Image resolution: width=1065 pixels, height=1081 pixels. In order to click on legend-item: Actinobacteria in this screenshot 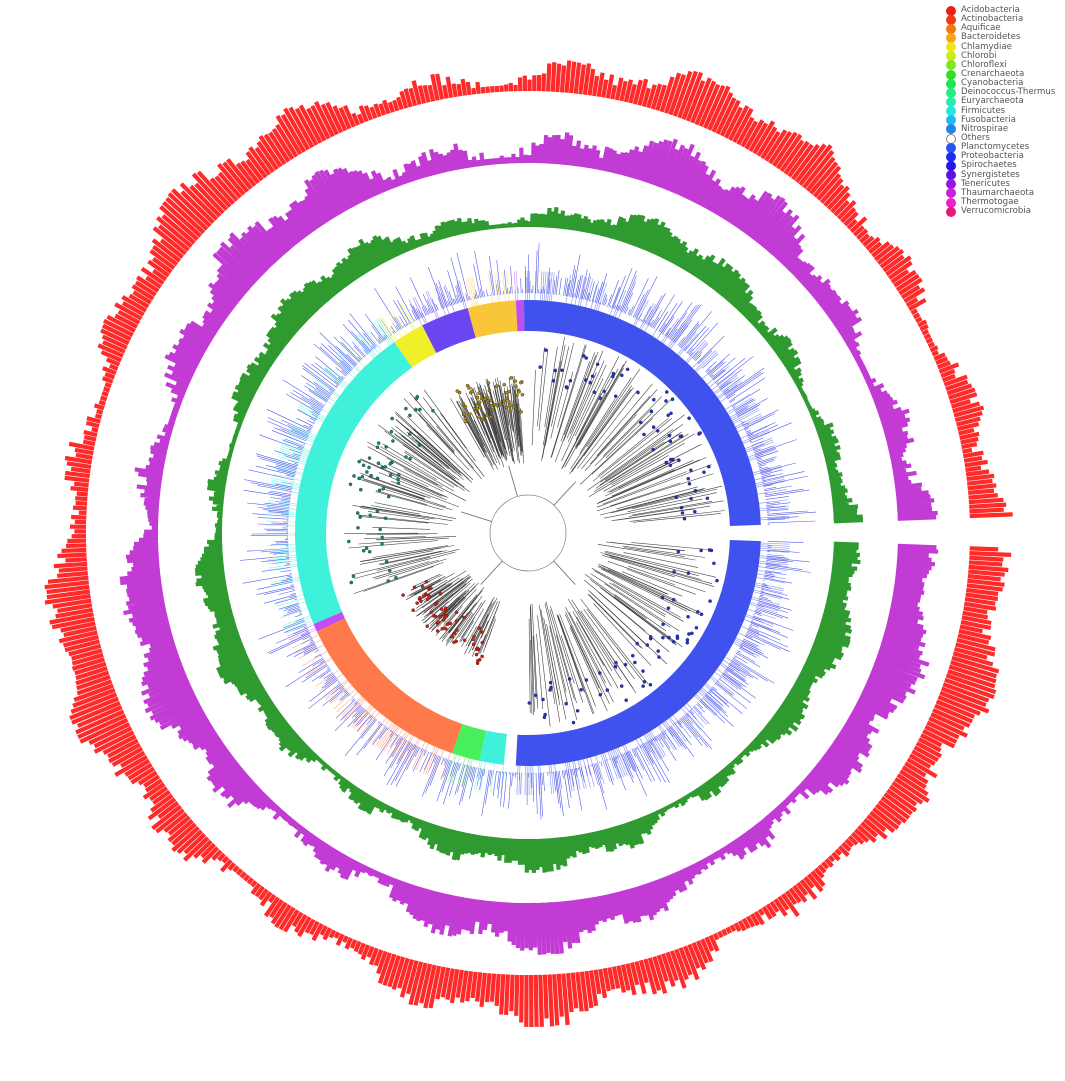, I will do `click(1002, 19)`.